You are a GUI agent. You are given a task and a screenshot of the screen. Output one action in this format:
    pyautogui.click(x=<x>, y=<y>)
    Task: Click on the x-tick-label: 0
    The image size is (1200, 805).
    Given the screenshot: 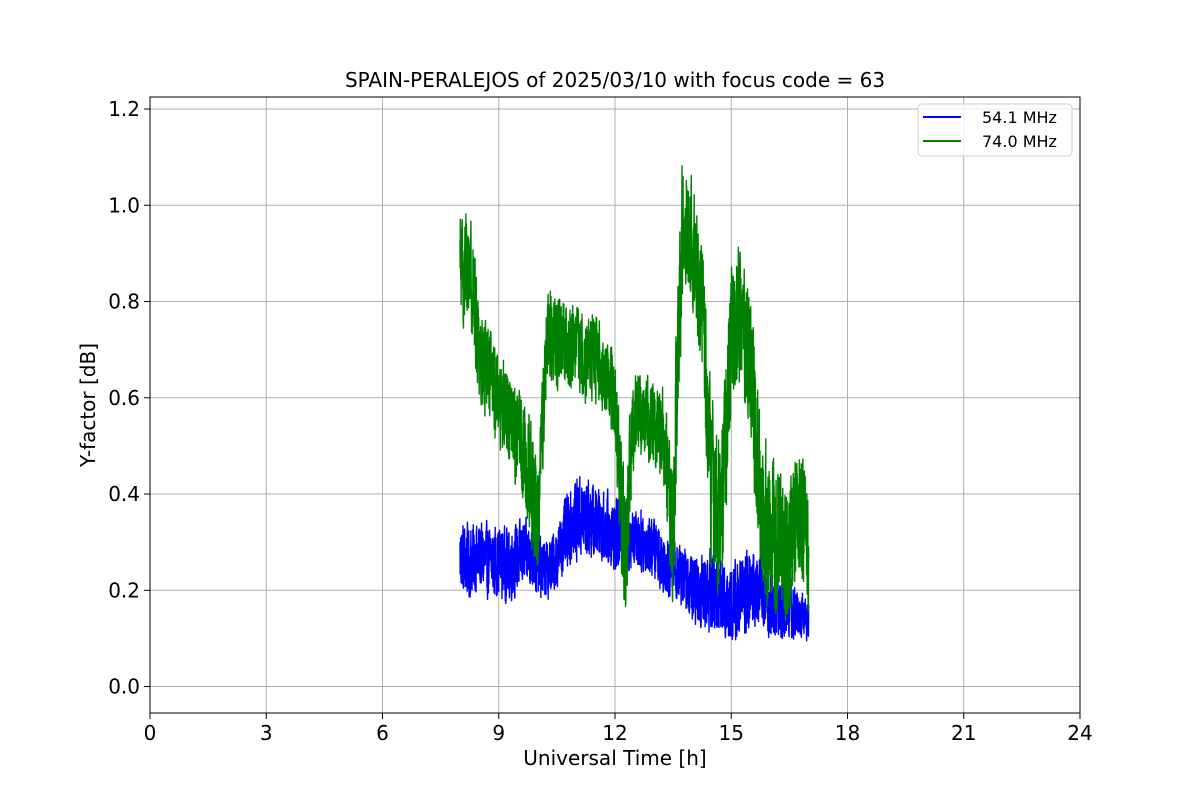 What is the action you would take?
    pyautogui.click(x=150, y=733)
    